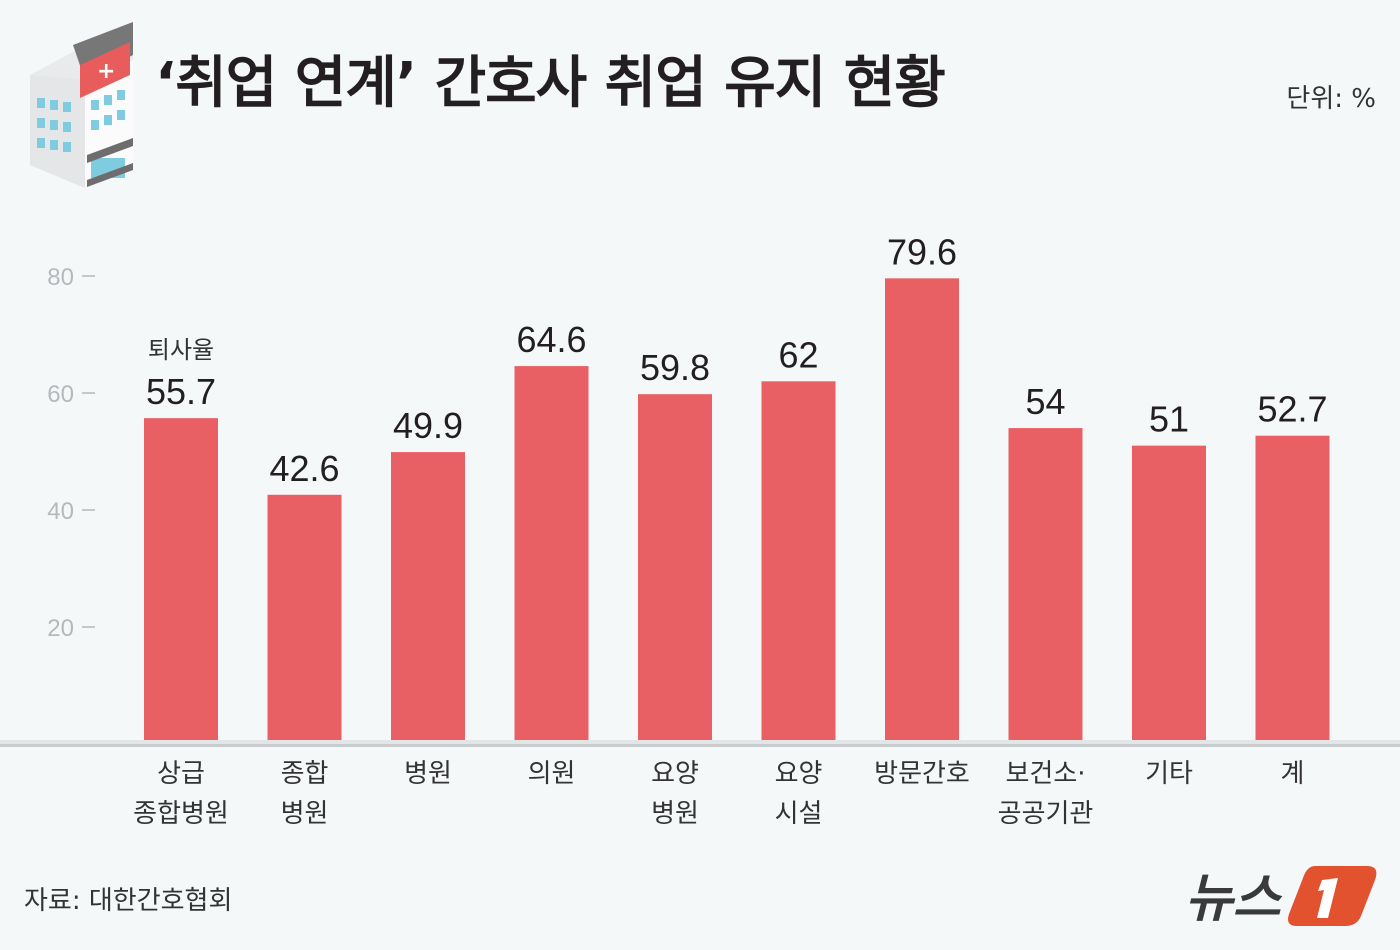 This screenshot has height=950, width=1400. Describe the element at coordinates (60, 511) in the screenshot. I see `y-tick-label: 40` at that location.